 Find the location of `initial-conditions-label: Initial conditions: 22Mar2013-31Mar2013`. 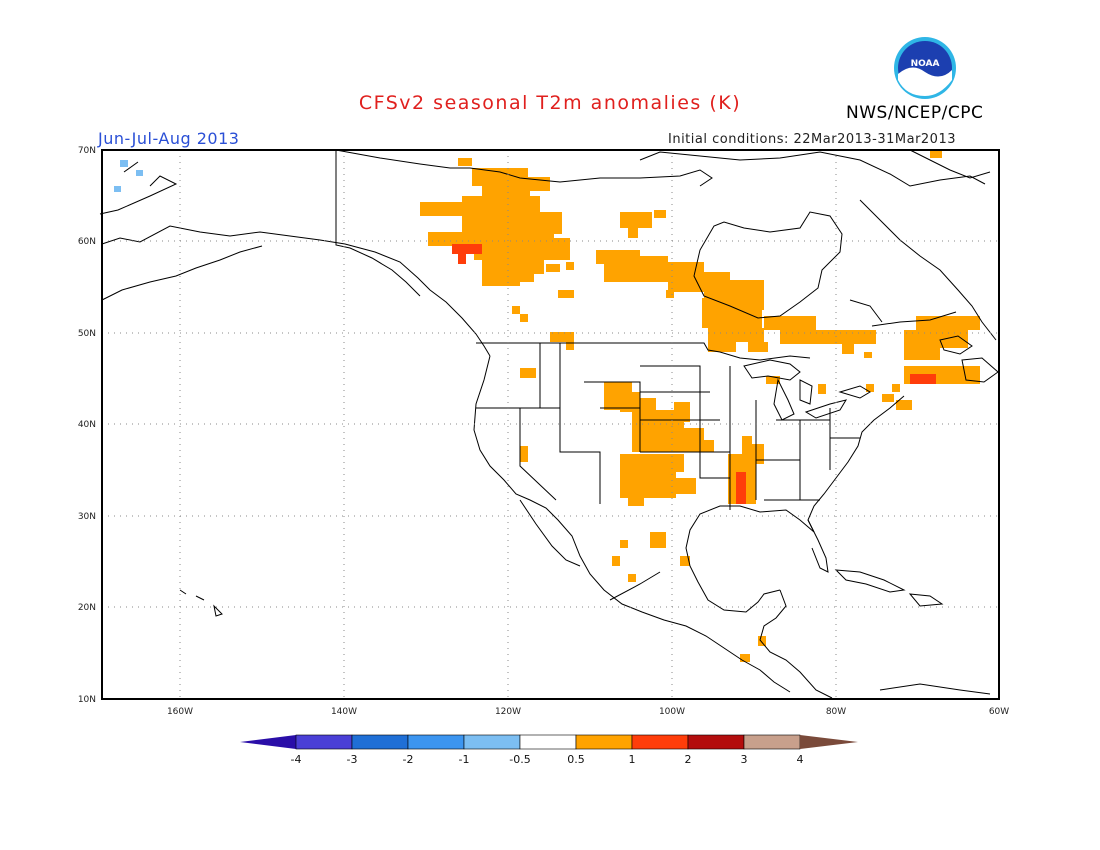

initial-conditions-label: Initial conditions: 22Mar2013-31Mar2013 is located at coordinates (812, 139).